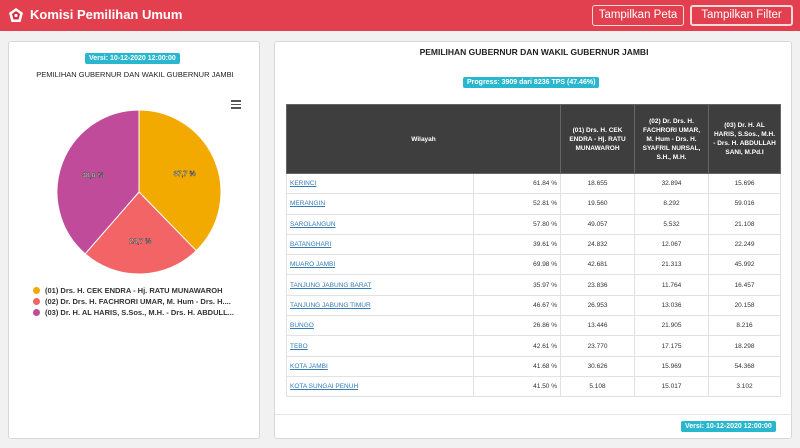 The image size is (800, 448). Describe the element at coordinates (380, 366) in the screenshot. I see `region-link: KOTA JAMBI` at that location.